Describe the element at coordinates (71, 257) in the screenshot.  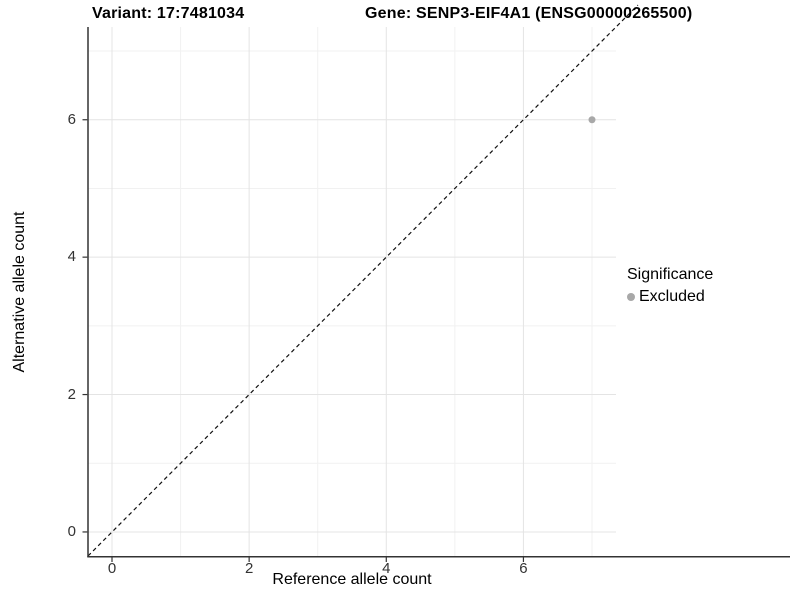
I see `y-tick-label: 4` at that location.